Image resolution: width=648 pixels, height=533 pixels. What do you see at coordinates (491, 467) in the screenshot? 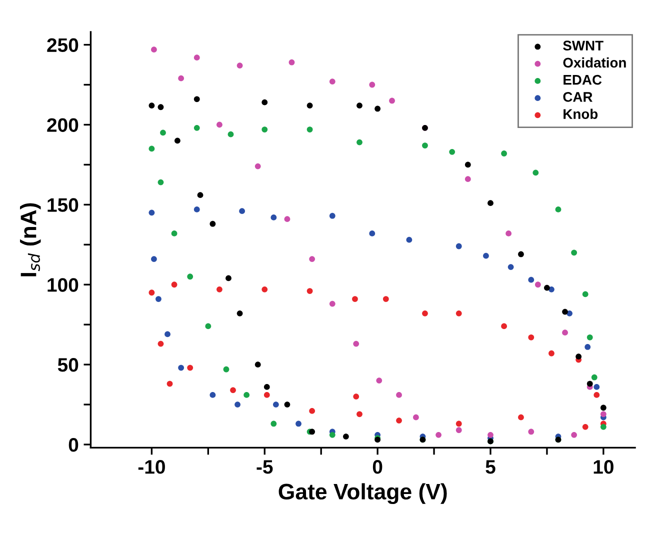
I see `x-tick-label: 5` at bounding box center [491, 467].